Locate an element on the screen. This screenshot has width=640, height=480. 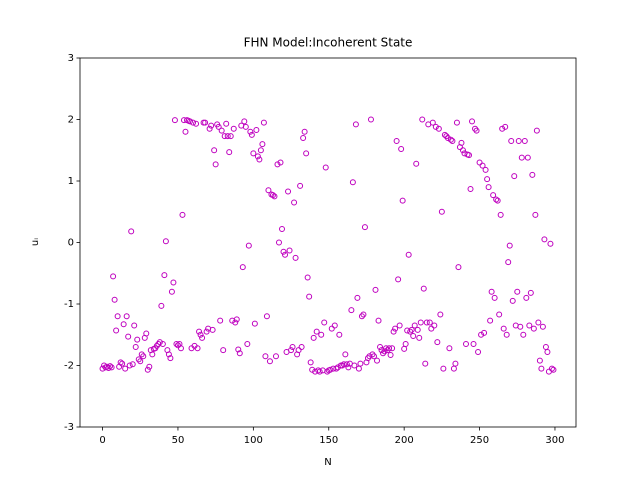
y-tick-label: -2 is located at coordinates (69, 366).